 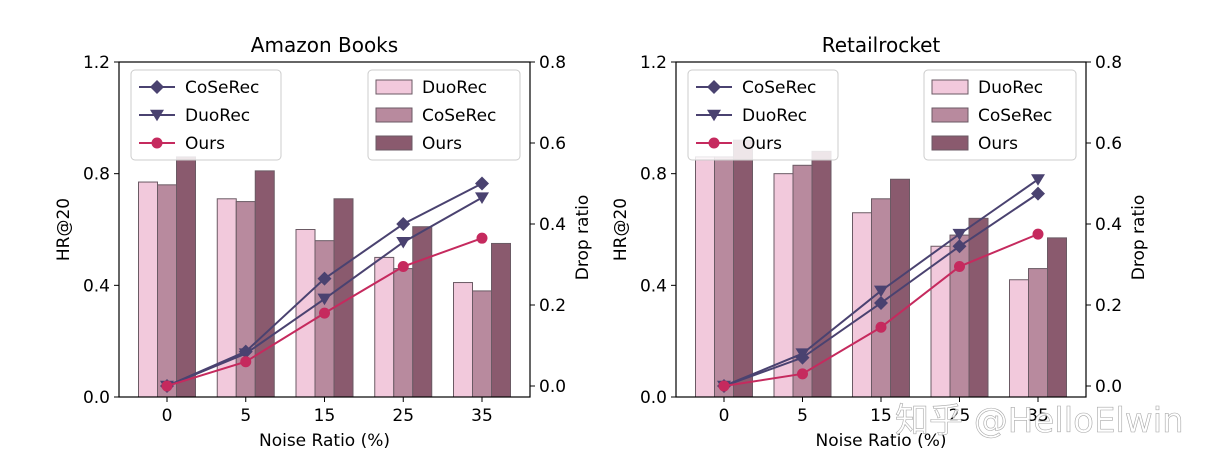 I want to click on legend-marker-duorec, so click(x=157, y=115).